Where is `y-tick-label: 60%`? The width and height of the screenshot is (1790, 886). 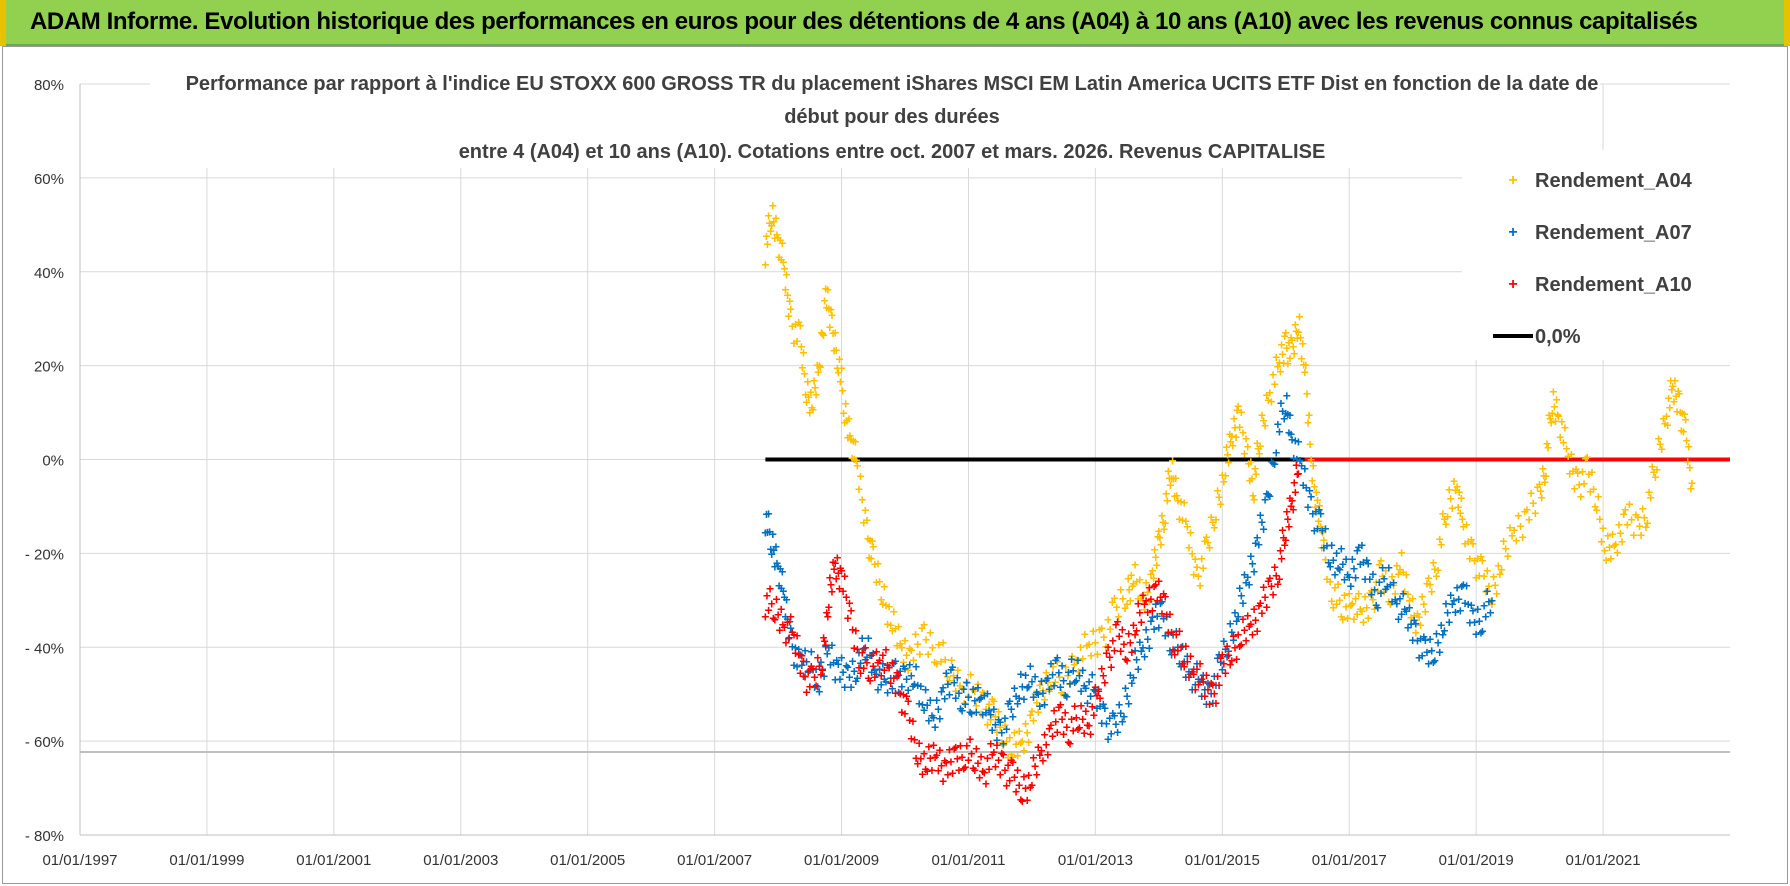 y-tick-label: 60% is located at coordinates (49, 179).